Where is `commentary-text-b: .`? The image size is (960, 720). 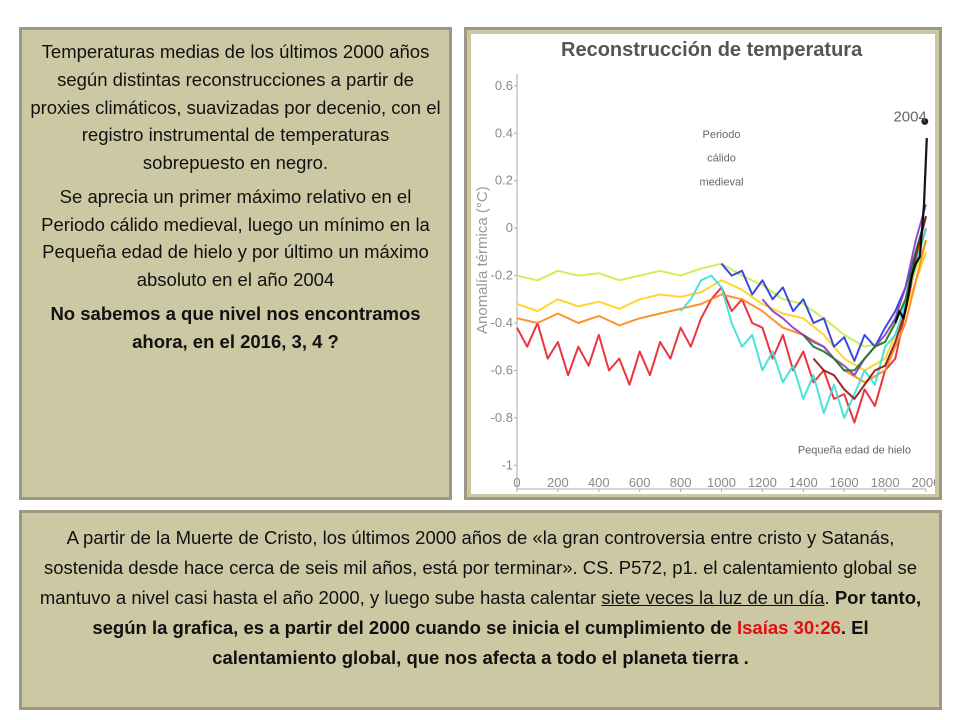
commentary-text-b: . is located at coordinates (829, 597).